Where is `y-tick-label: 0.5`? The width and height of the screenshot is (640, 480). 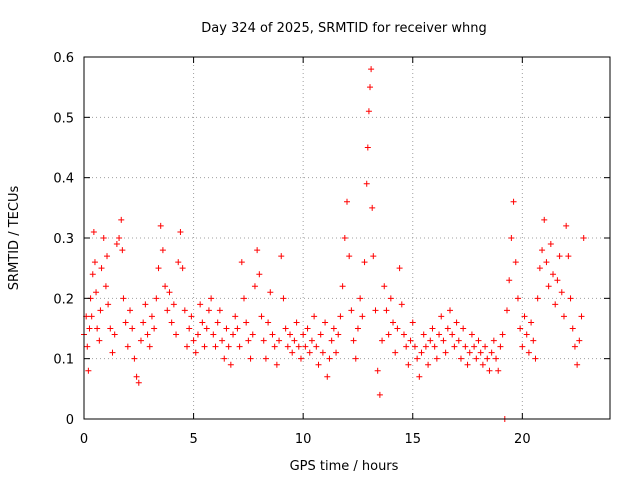
y-tick-label: 0.5 is located at coordinates (63, 118).